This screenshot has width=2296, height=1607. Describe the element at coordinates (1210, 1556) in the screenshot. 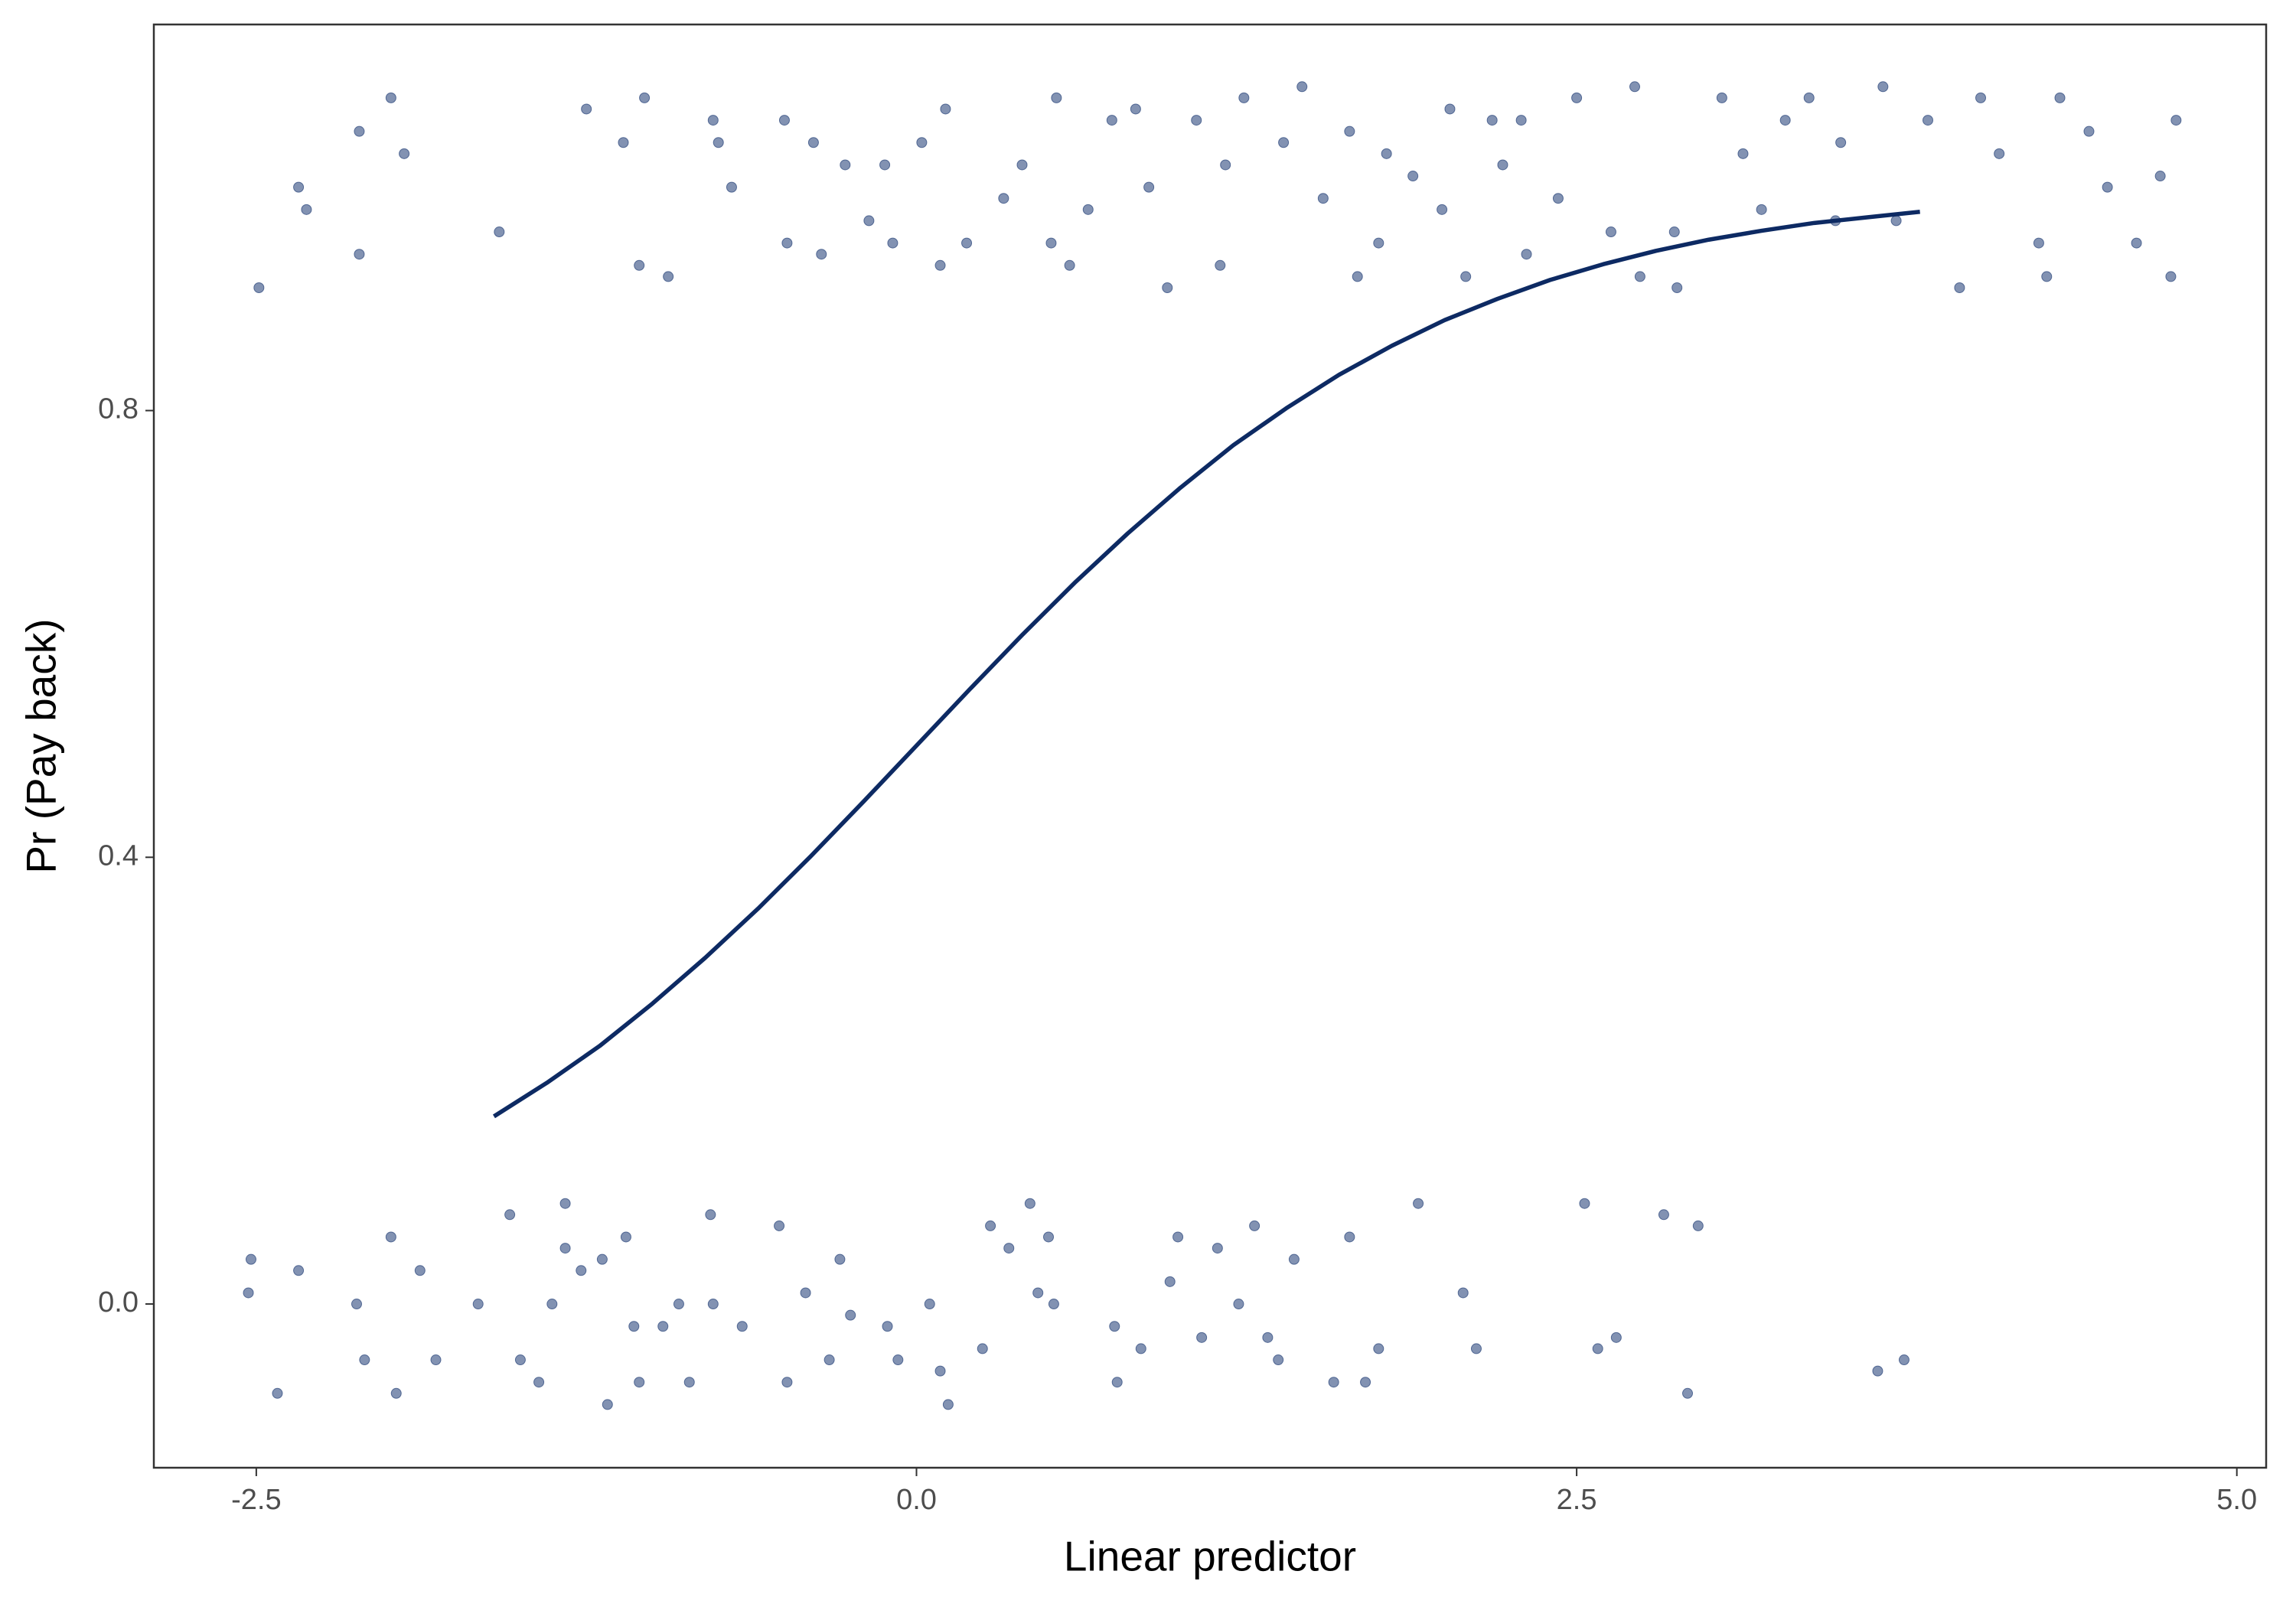

I see `x-axis-title: Linear predictor` at that location.